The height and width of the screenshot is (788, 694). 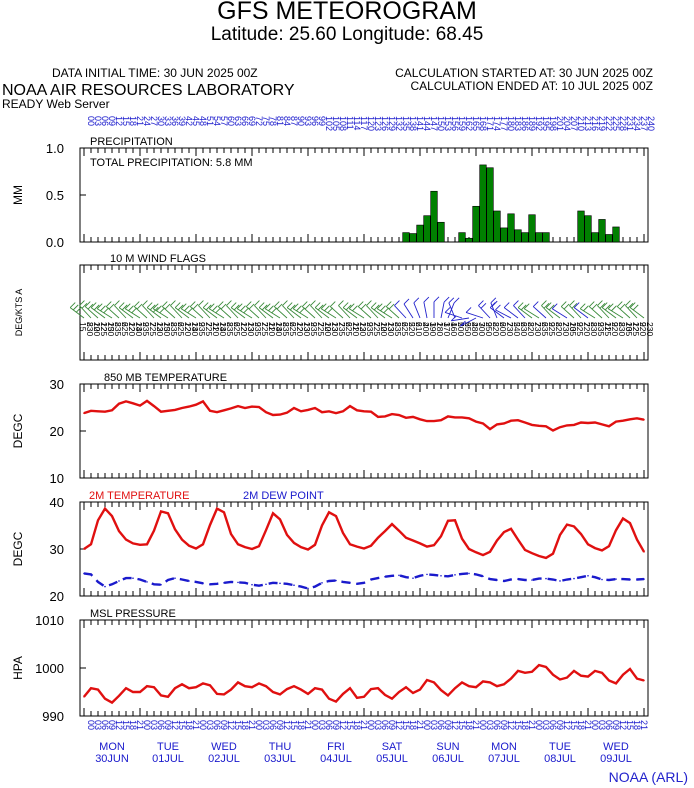 What do you see at coordinates (468, 329) in the screenshot?
I see `wind-direction-label: 250` at bounding box center [468, 329].